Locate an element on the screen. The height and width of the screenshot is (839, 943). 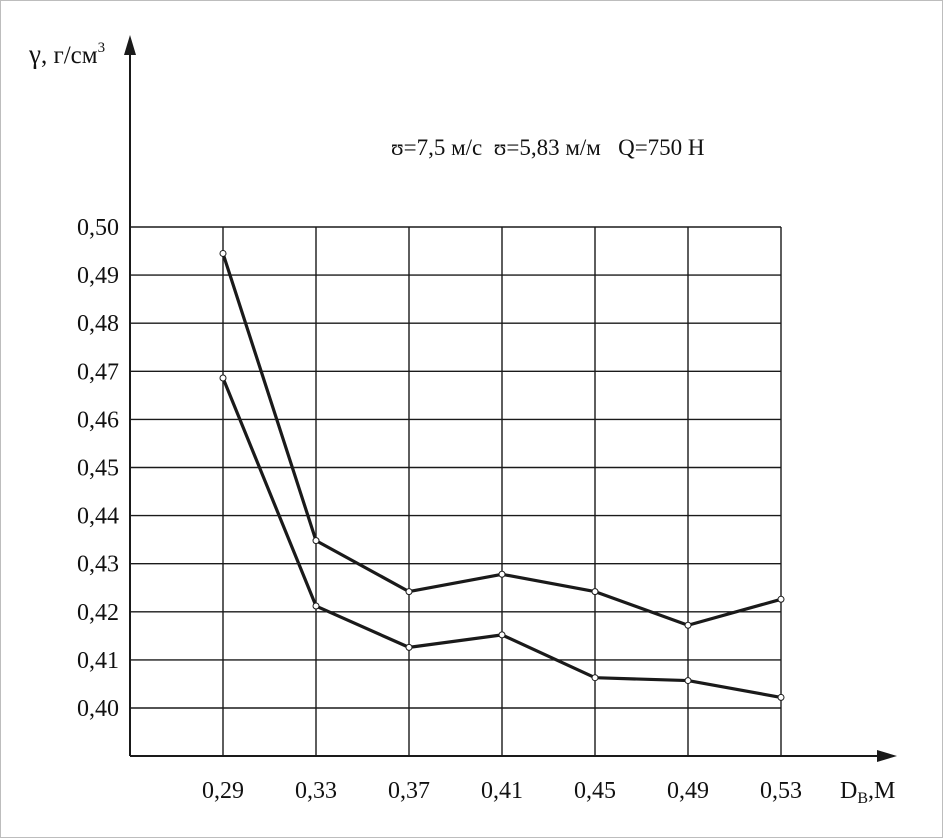
x-axis-unit: ,М is located at coordinates (881, 791).